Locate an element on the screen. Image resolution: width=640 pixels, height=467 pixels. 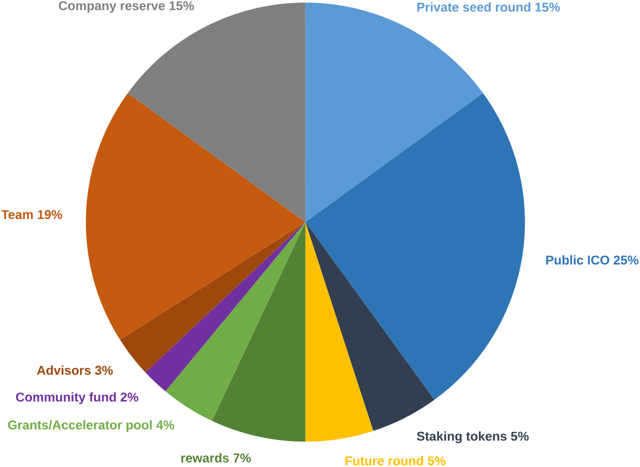
slice-label: Public ICO is located at coordinates (578, 260).